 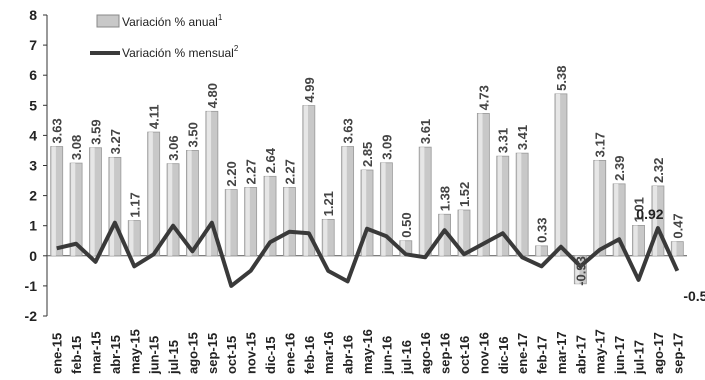 I want to click on bar-data-label: 3.61, so click(x=425, y=131).